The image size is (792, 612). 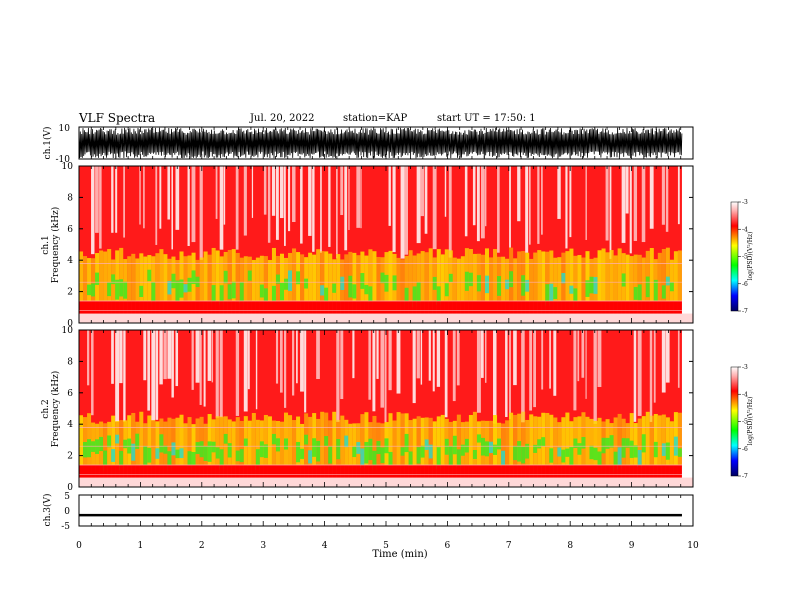 What do you see at coordinates (55, 245) in the screenshot?
I see `ch1-ylabel-frequency: Frequency (kHz)` at bounding box center [55, 245].